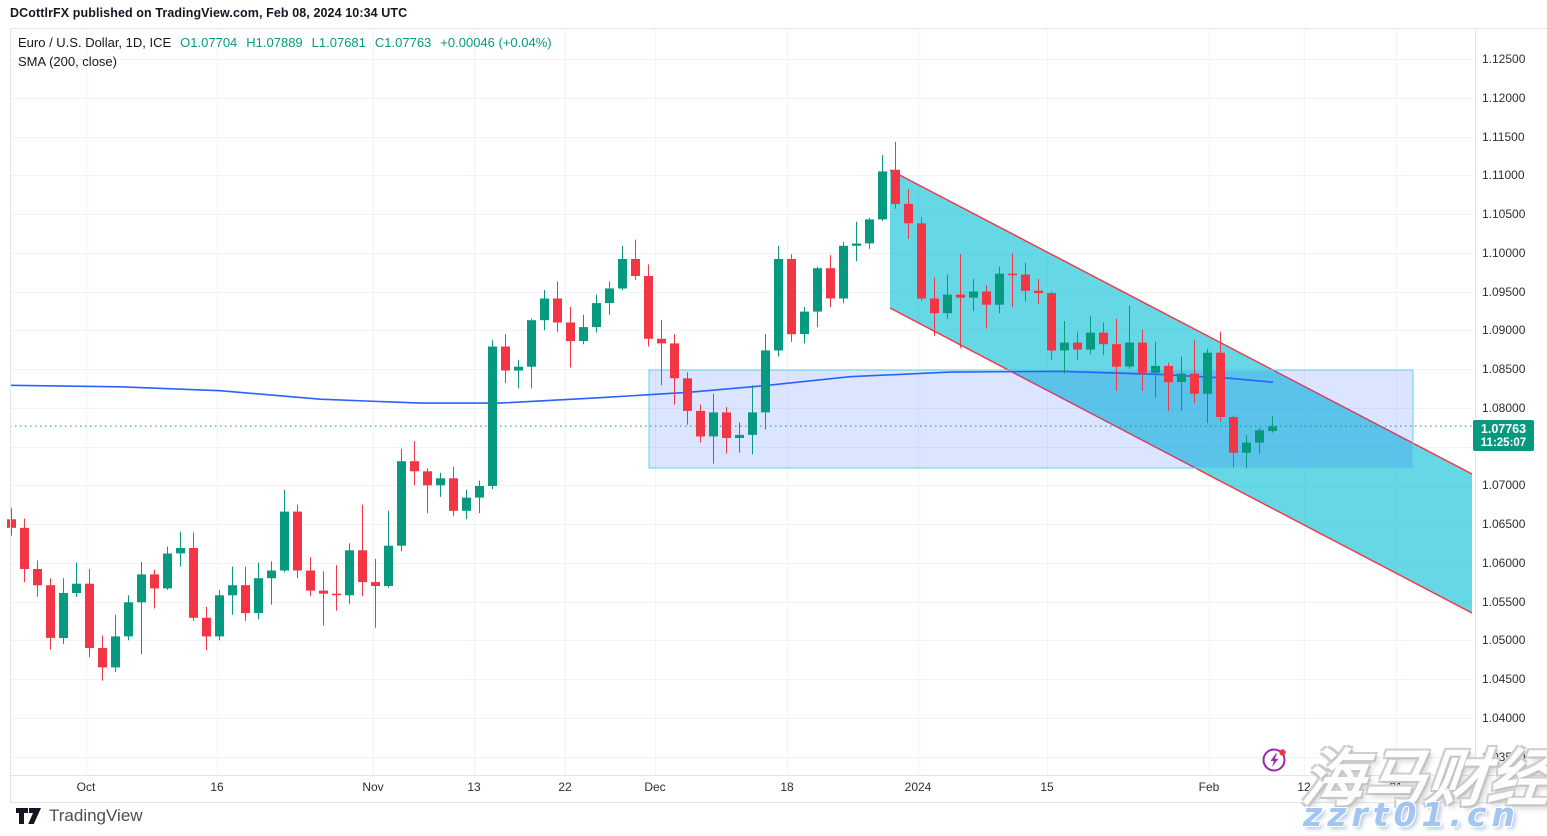 Image resolution: width=1547 pixels, height=836 pixels. I want to click on indicator-label: SMA (200, close), so click(67, 61).